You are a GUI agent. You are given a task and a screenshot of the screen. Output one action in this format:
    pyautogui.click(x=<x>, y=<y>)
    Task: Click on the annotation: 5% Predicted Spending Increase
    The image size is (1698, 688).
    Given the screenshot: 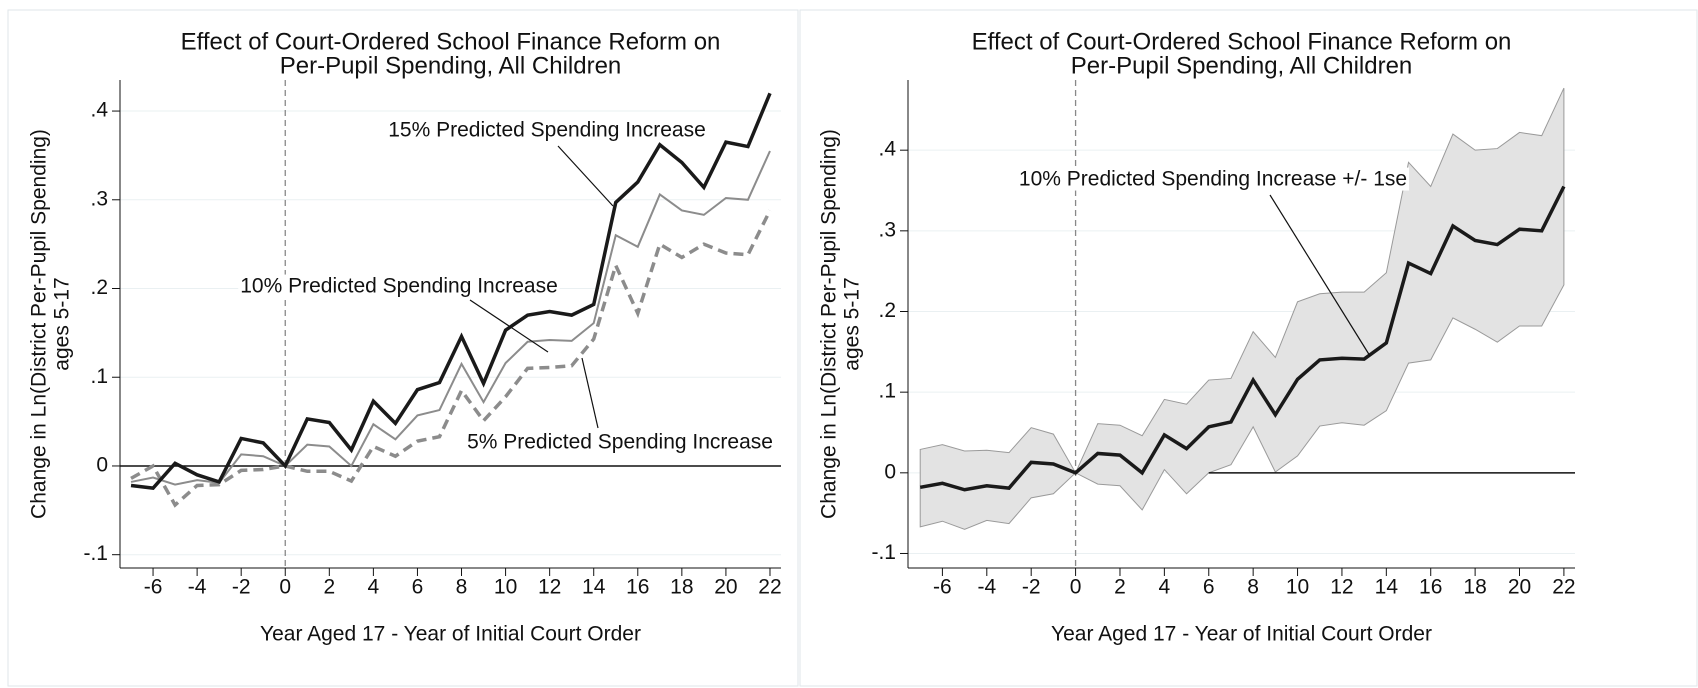 What is the action you would take?
    pyautogui.click(x=620, y=442)
    